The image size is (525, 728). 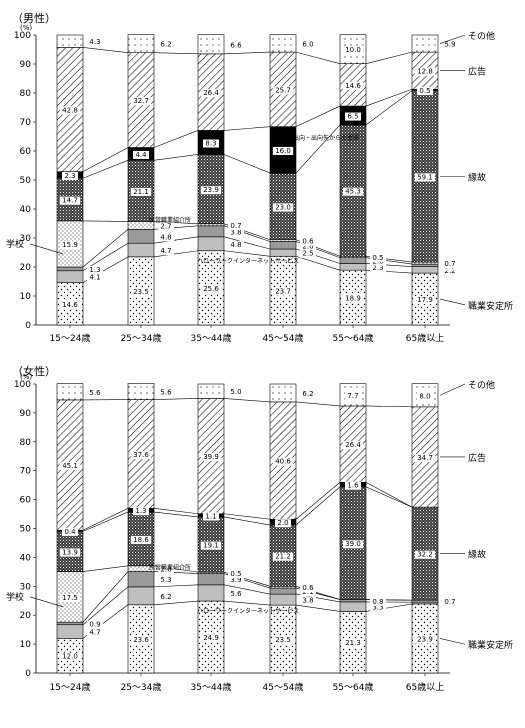 What do you see at coordinates (307, 254) in the screenshot?
I see `data-label: 2.5` at bounding box center [307, 254].